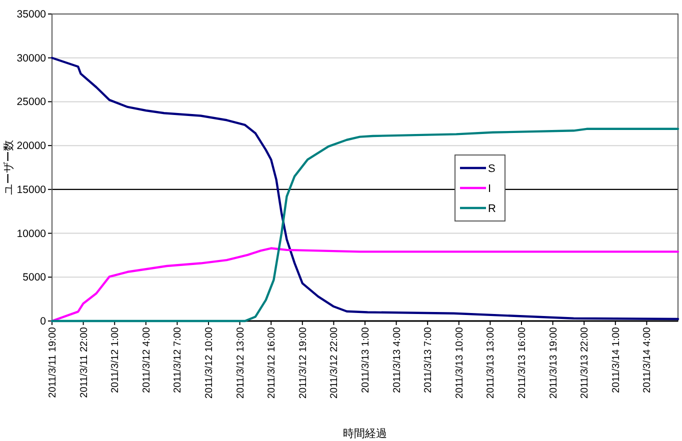 Image resolution: width=682 pixels, height=441 pixels. Describe the element at coordinates (303, 362) in the screenshot. I see `x-tick-label: 2011/3/12 19:00` at that location.